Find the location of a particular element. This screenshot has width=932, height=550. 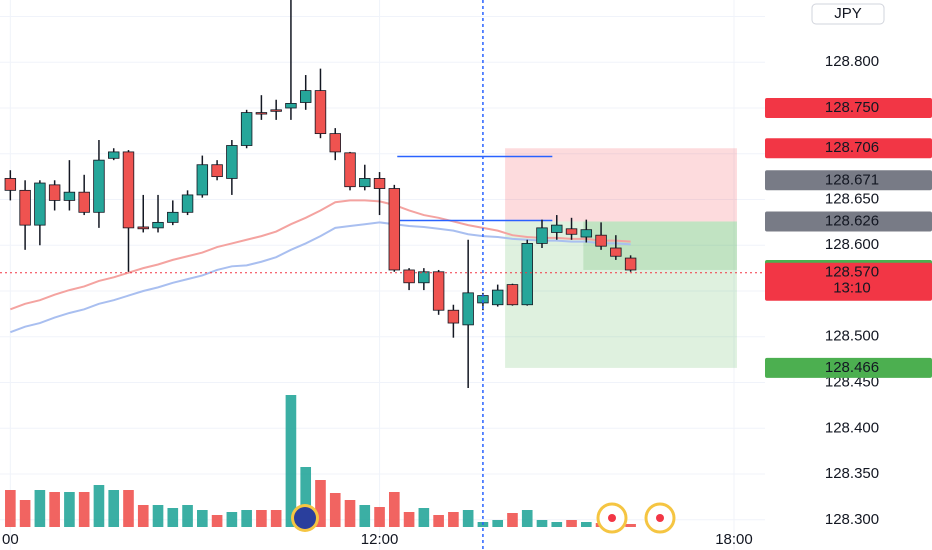

target-zone is located at coordinates (621, 294).